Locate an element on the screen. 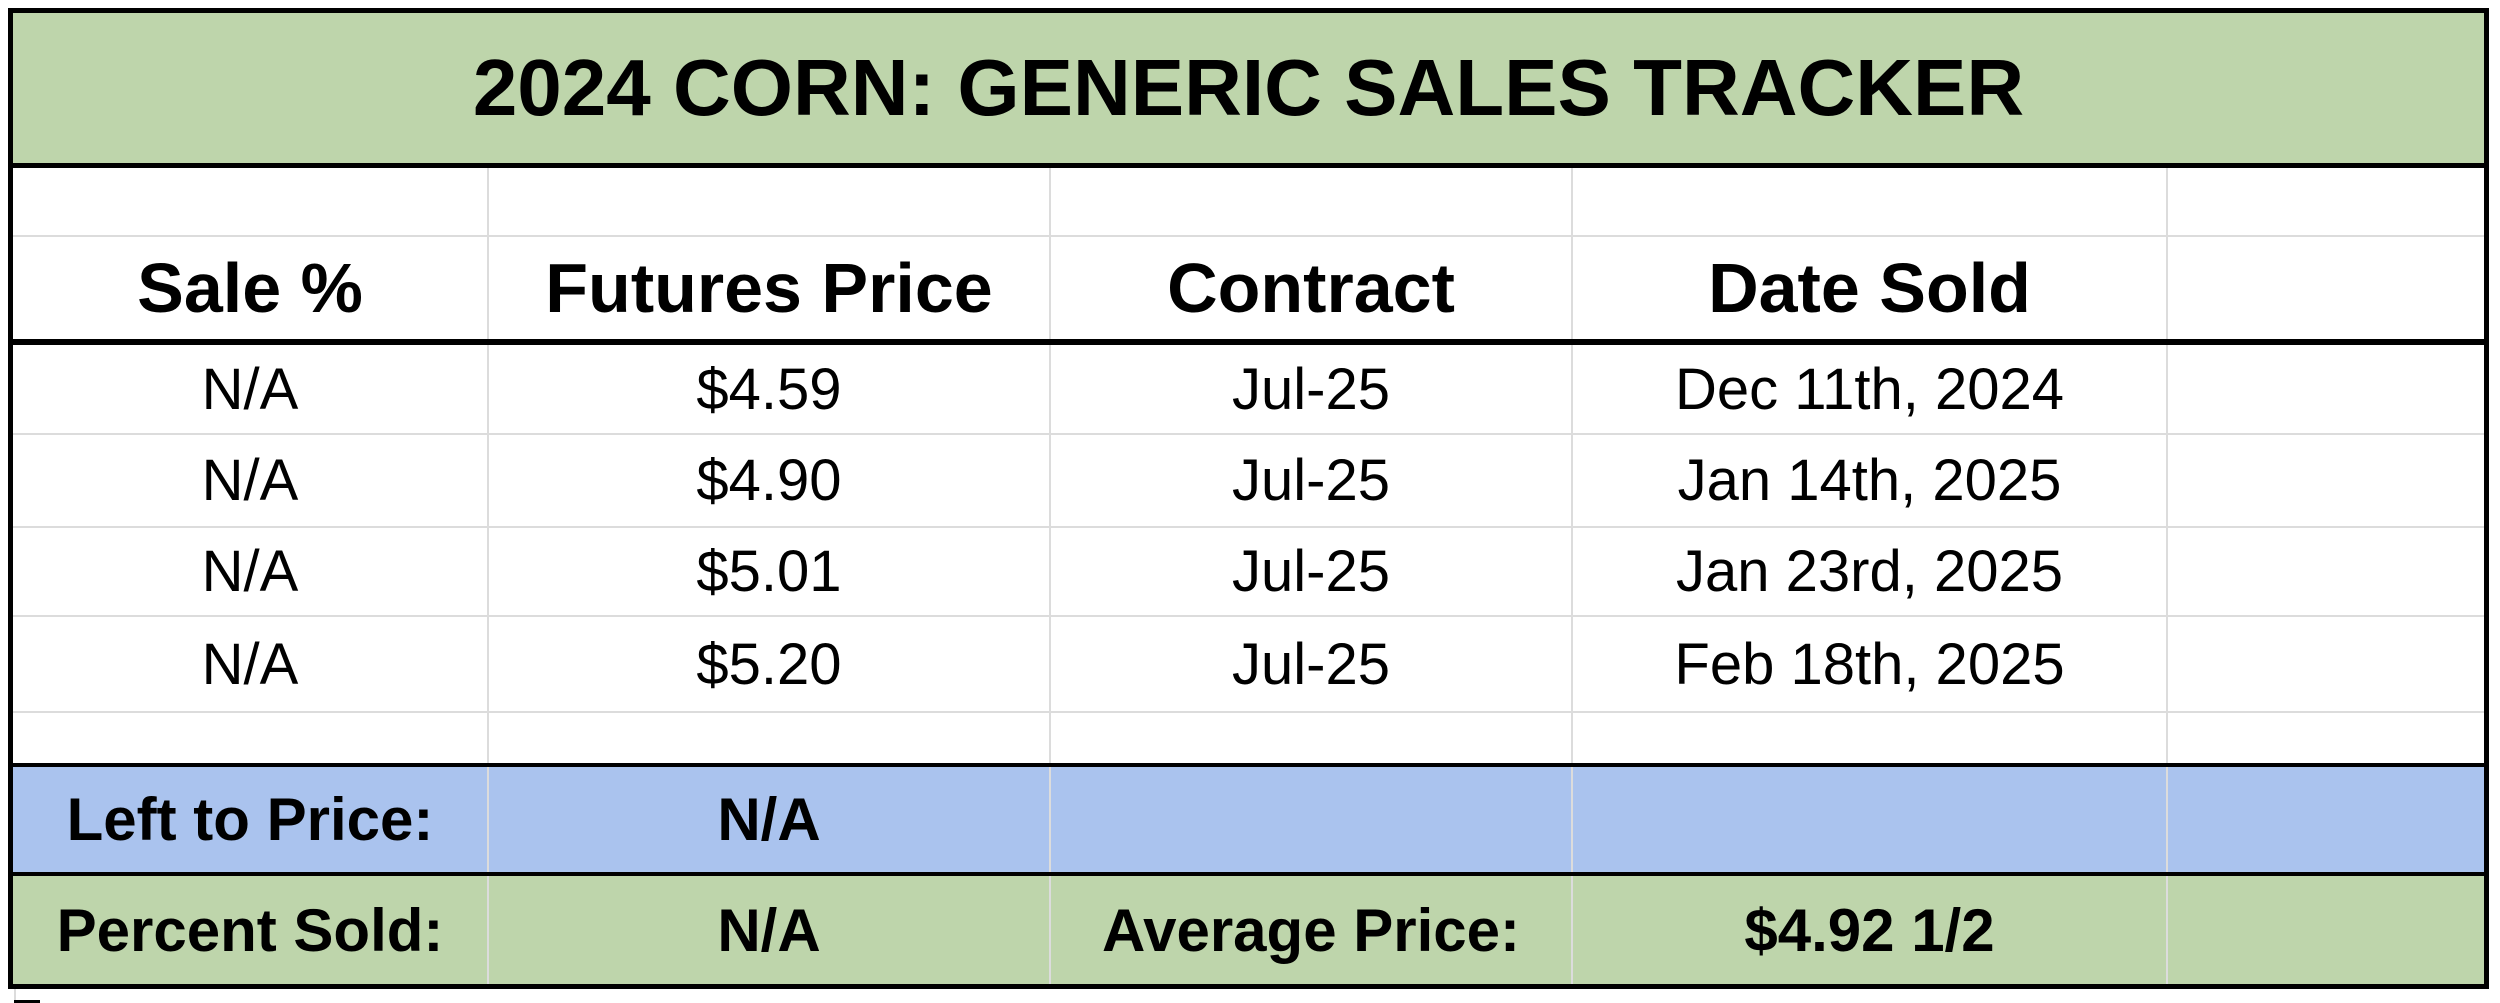  left-to-price-label: Left to Price: is located at coordinates (251, 819).